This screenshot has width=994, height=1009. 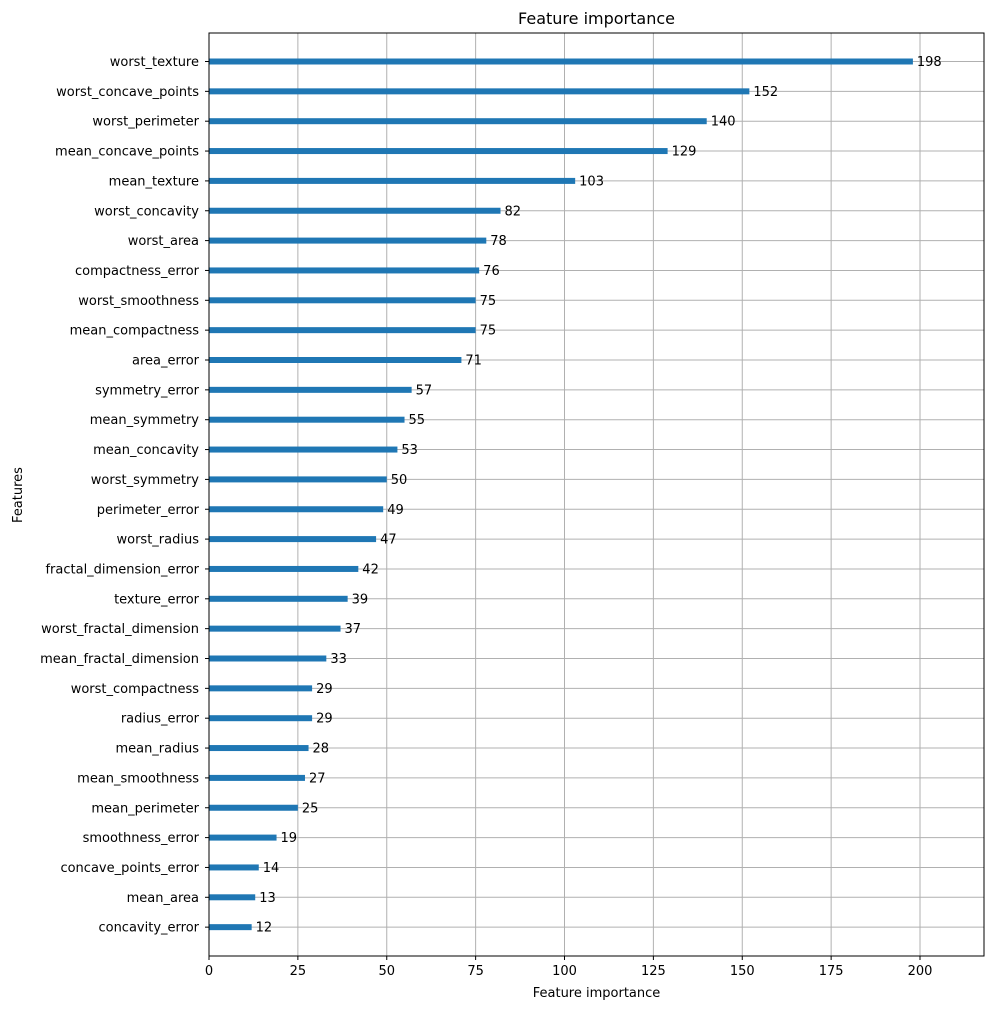 I want to click on bar-value-label: 57, so click(x=424, y=390).